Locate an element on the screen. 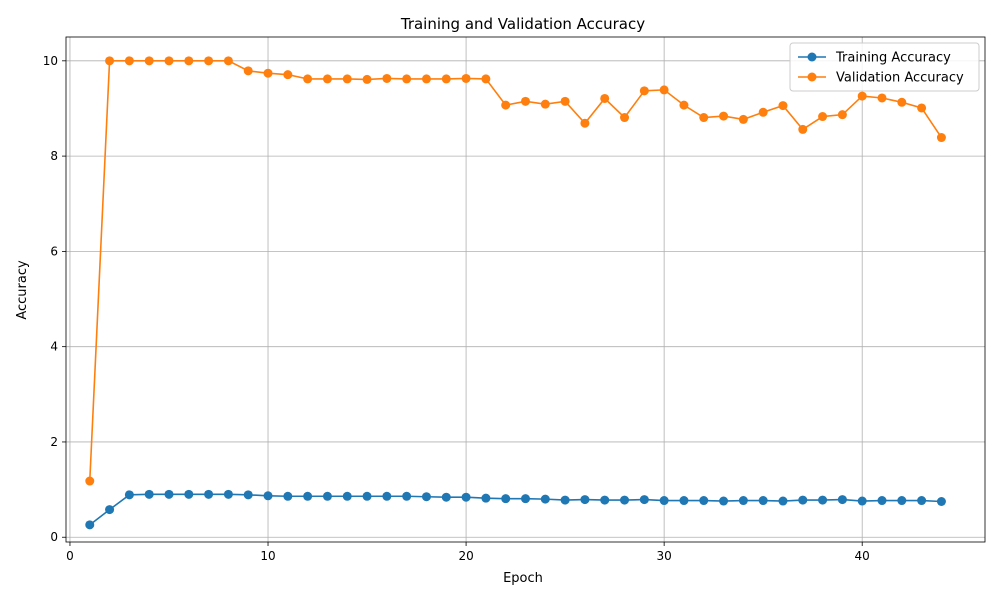 This screenshot has height=600, width=1000. x-tick-label: 30 is located at coordinates (664, 556).